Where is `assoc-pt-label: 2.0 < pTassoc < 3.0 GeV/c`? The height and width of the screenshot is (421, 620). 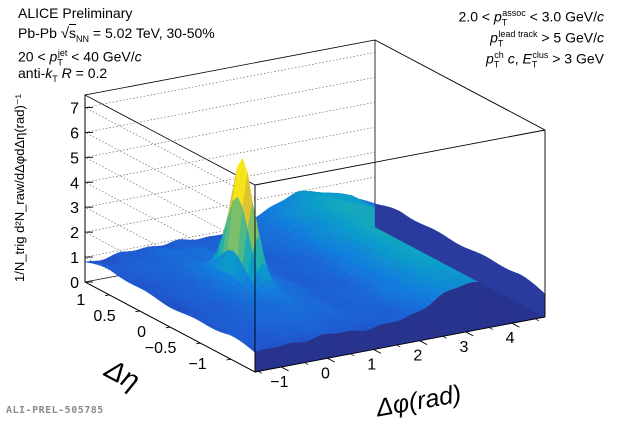
assoc-pt-label: 2.0 < pTassoc < 3.0 GeV/c is located at coordinates (531, 18).